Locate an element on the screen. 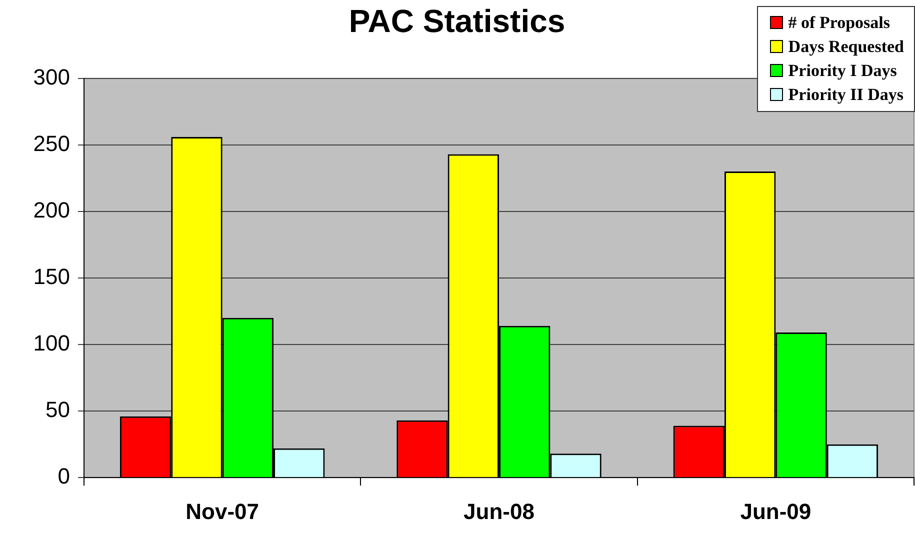  x-tick-label: Jun-09 is located at coordinates (776, 511).